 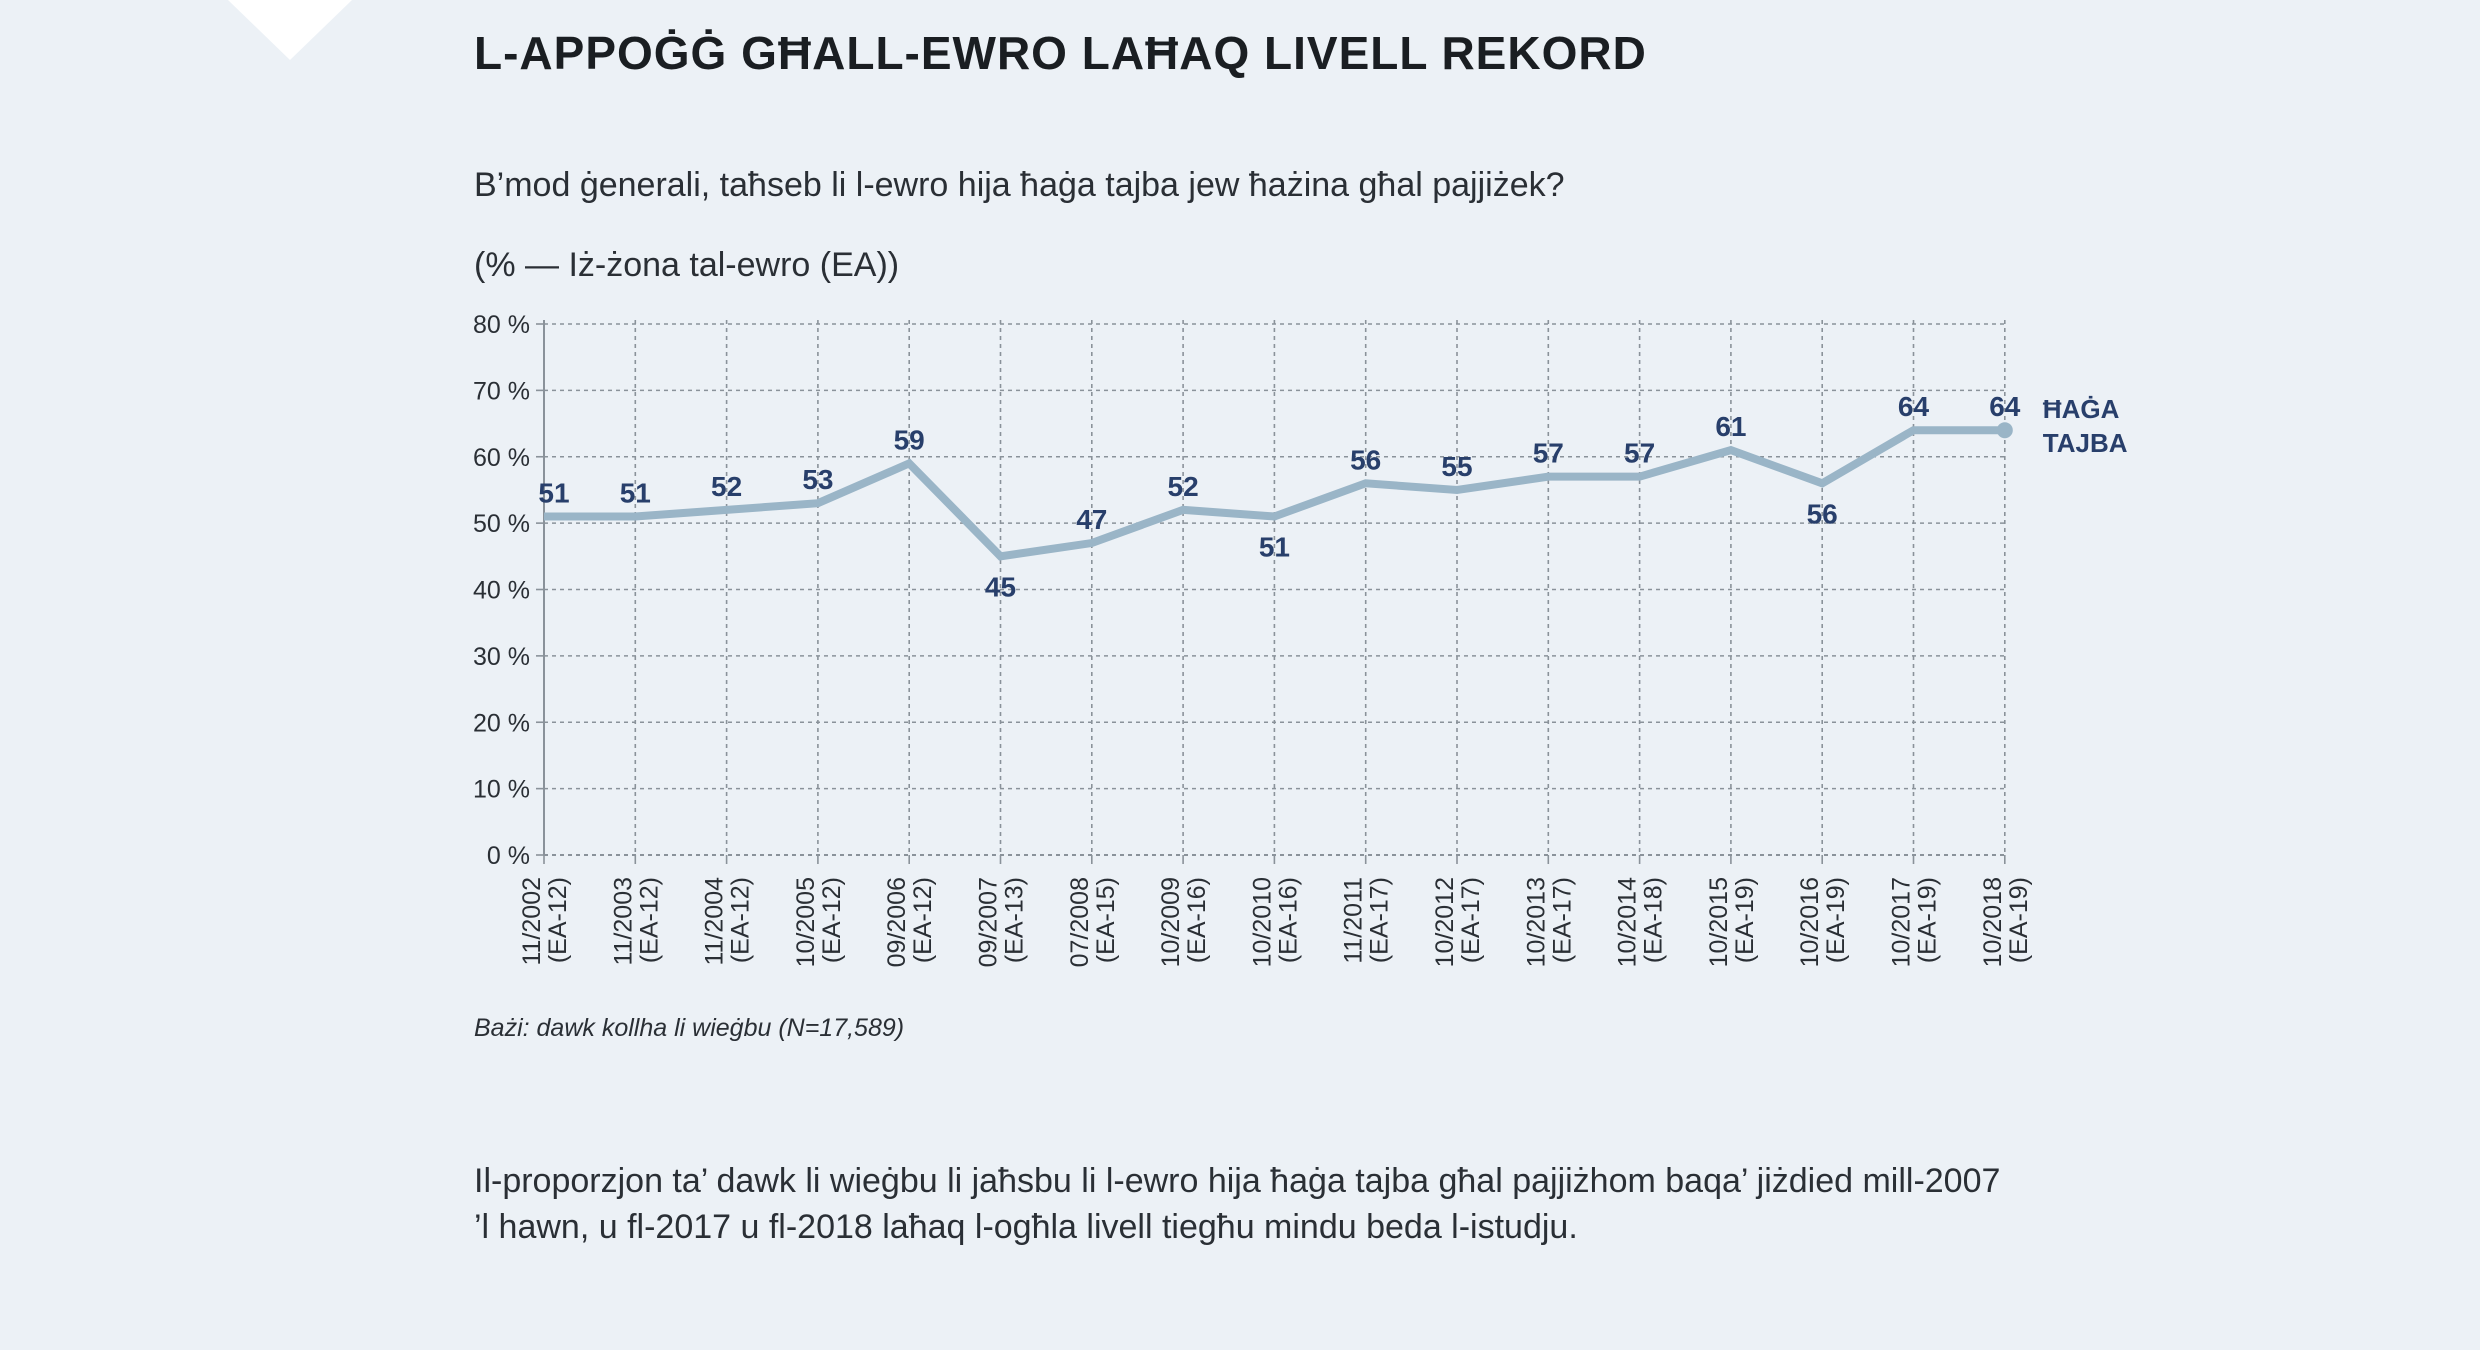 I want to click on x-tick-label: 10/2016(EA-19), so click(x=1823, y=922).